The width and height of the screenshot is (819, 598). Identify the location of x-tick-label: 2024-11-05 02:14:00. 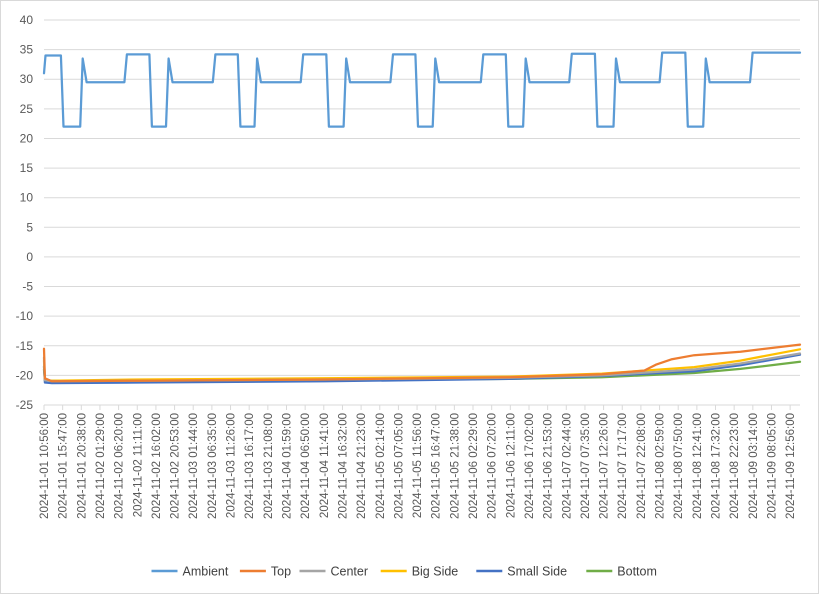
(381, 466).